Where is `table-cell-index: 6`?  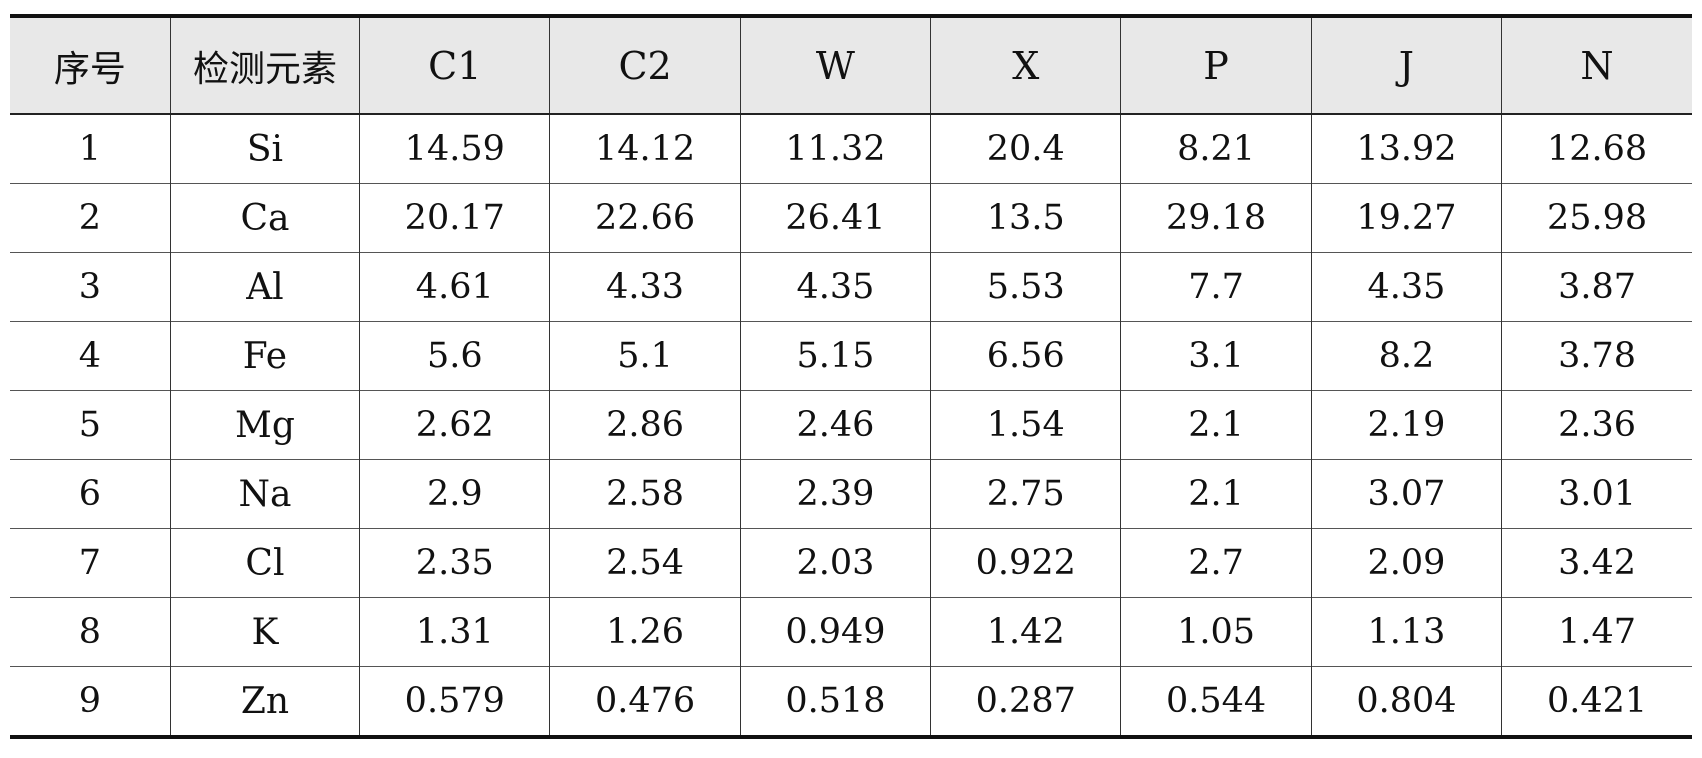 table-cell-index: 6 is located at coordinates (90, 494).